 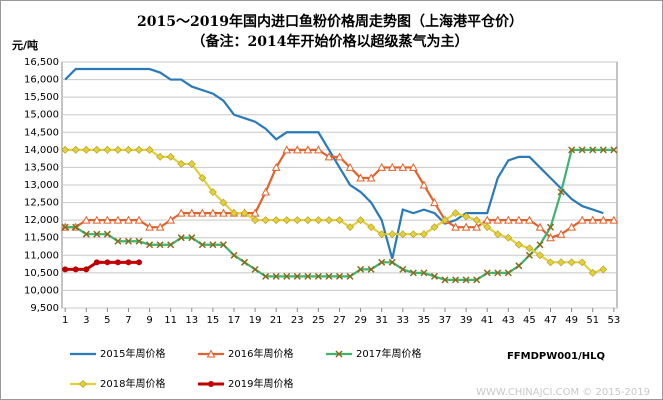 What do you see at coordinates (107, 320) in the screenshot?
I see `x-tick-label: 5` at bounding box center [107, 320].